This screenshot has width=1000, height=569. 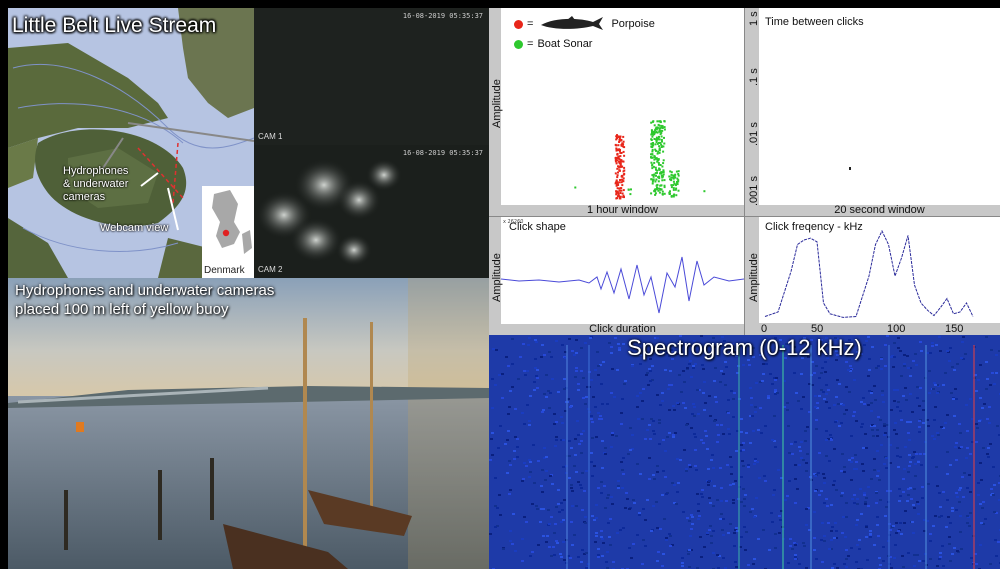 I want to click on camera-2-feed: 16-08-2019 05:35:37 CAM 2, so click(x=371, y=211).